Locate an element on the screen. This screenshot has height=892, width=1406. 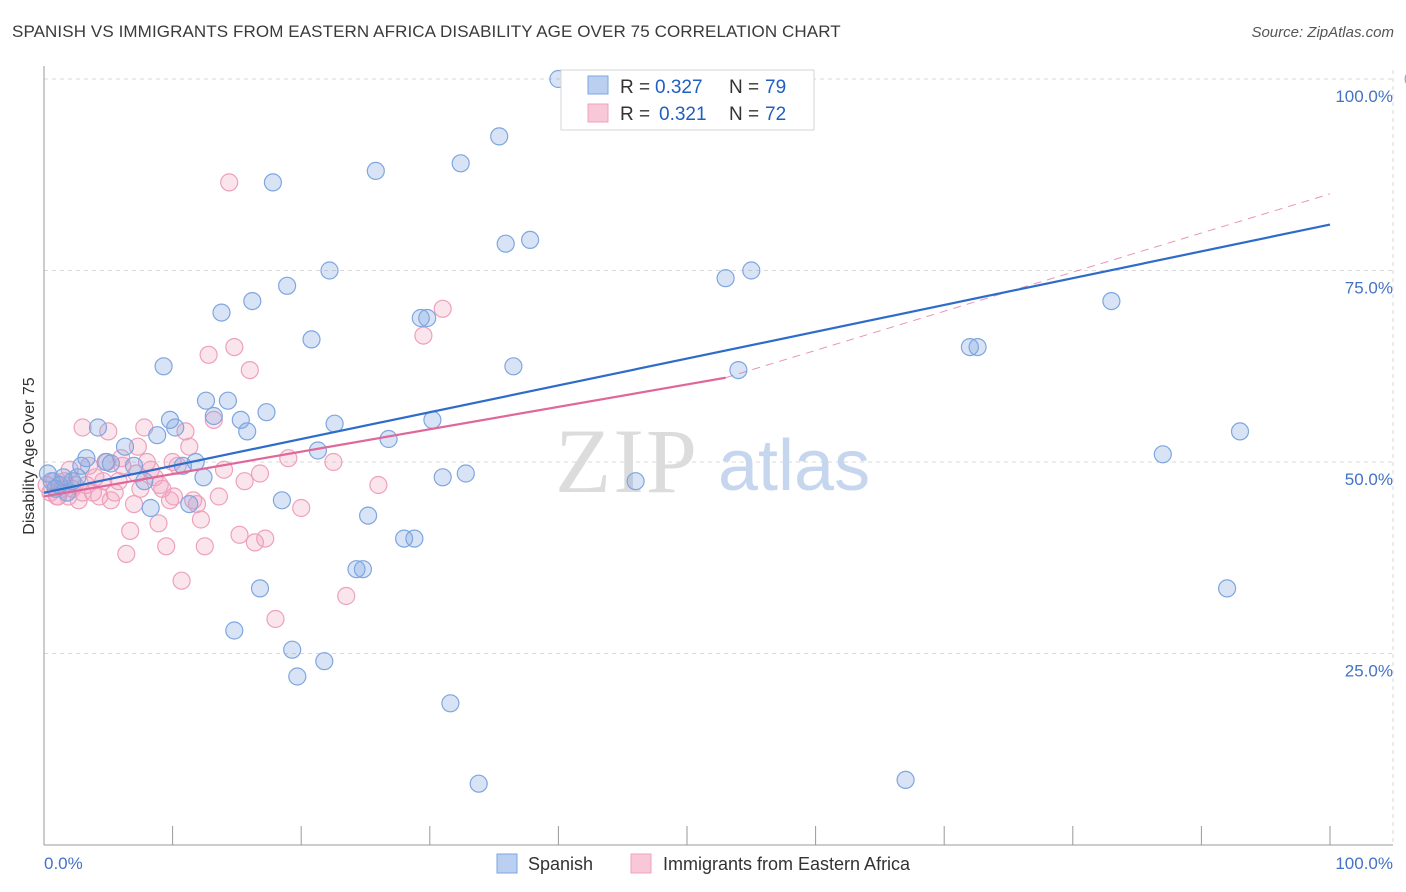
legend-r-value-eastern-africa: 0.321 is located at coordinates (683, 114).